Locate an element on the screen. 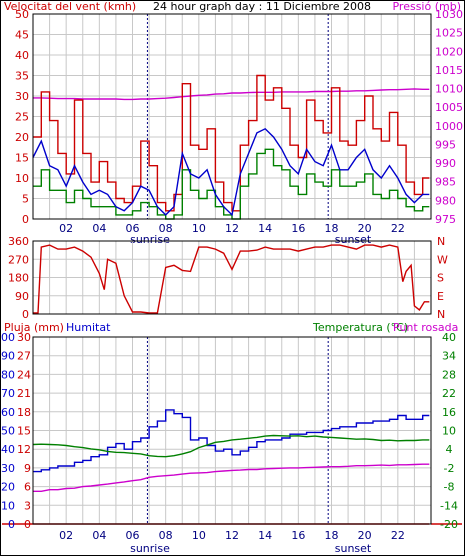 The height and width of the screenshot is (556, 465). pressure-y-tick-4: 995 is located at coordinates (445, 144).